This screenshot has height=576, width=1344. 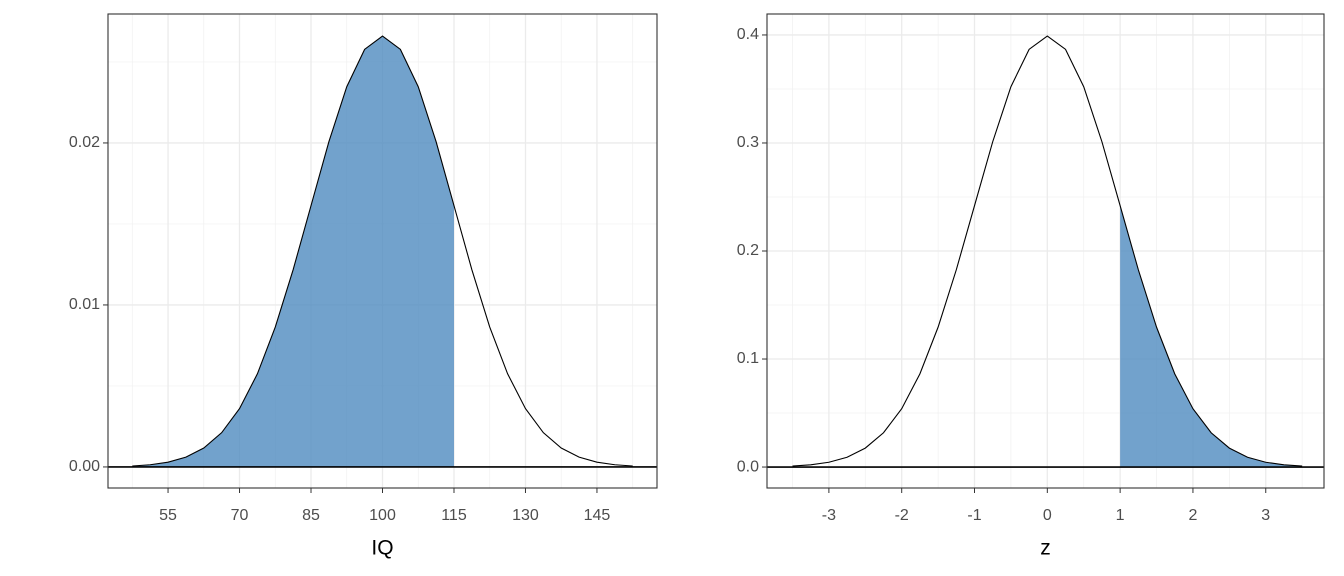 What do you see at coordinates (748, 142) in the screenshot?
I see `y-tick-label: 0.3` at bounding box center [748, 142].